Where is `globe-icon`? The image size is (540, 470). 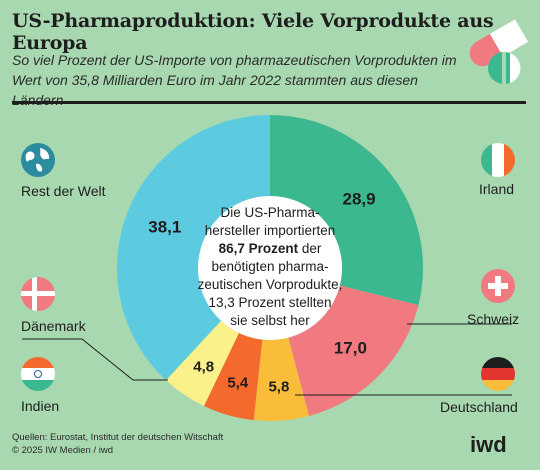
globe-icon is located at coordinates (38, 160).